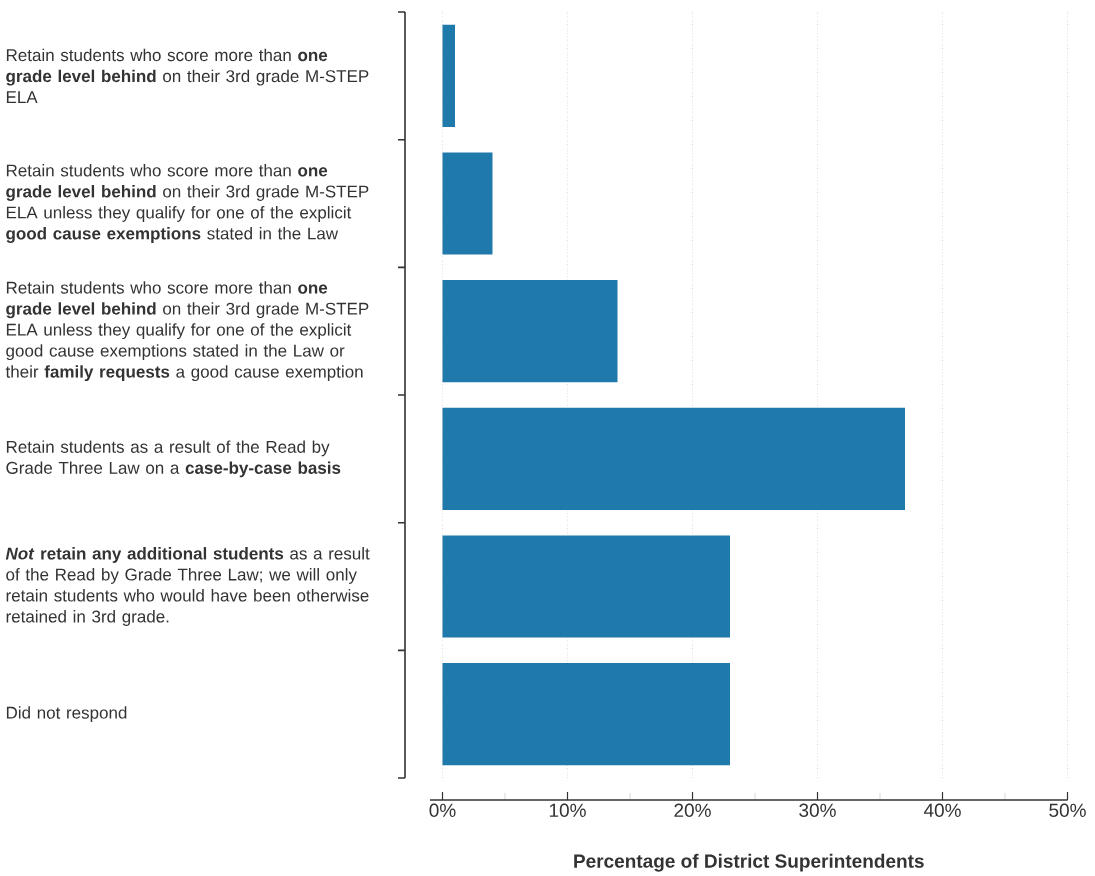 The width and height of the screenshot is (1095, 876). Describe the element at coordinates (749, 862) in the screenshot. I see `x-axis-title: Percentage of District Superintendents` at that location.